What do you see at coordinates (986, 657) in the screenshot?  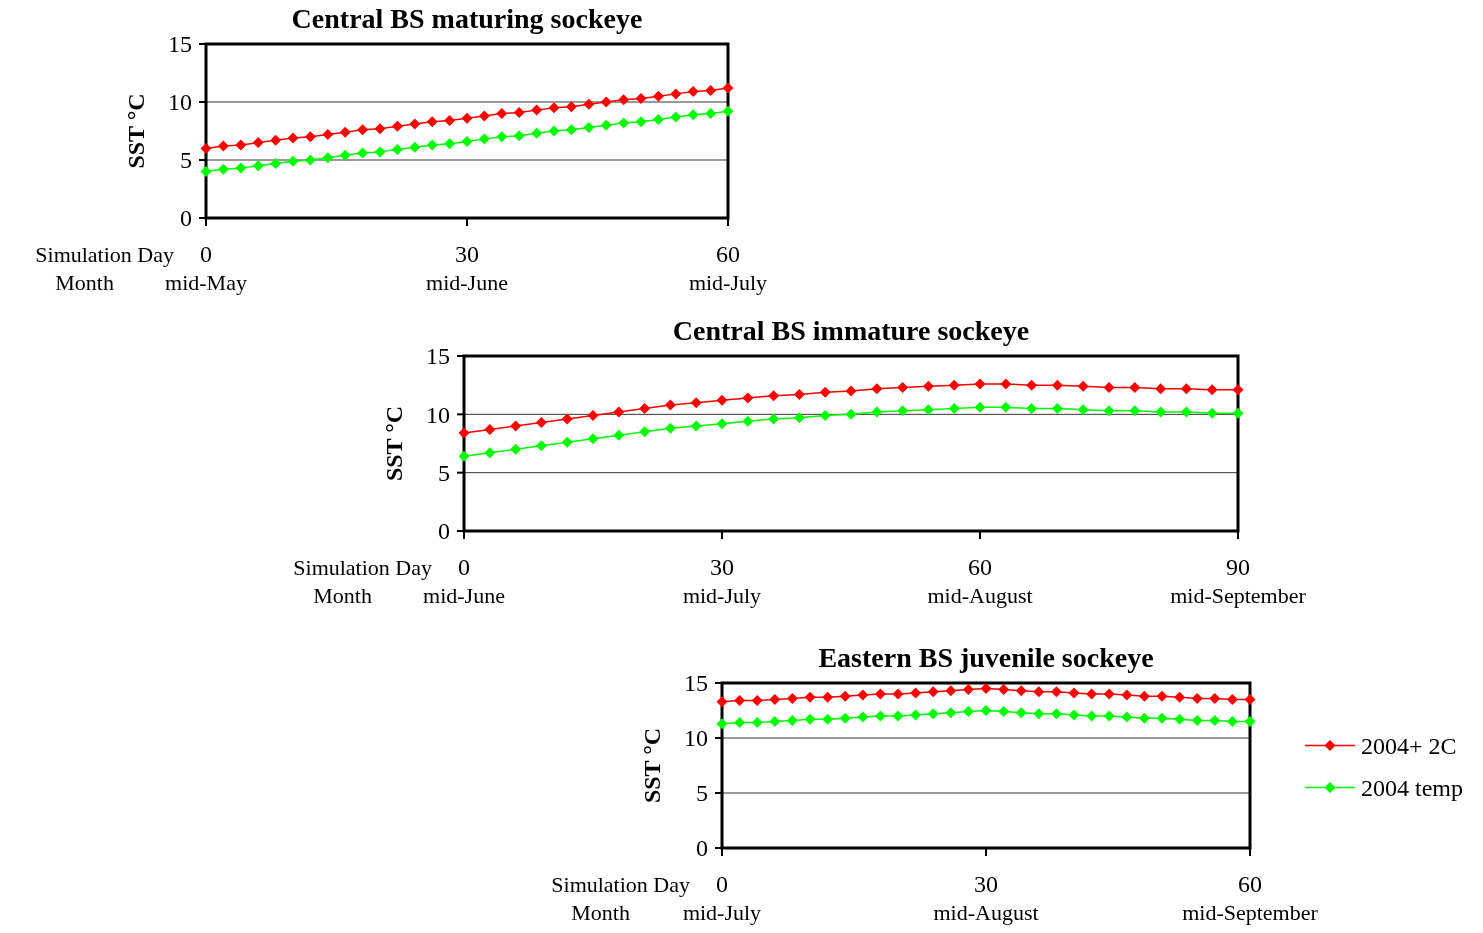 I see `chart-title: Eastern BS juvenile sockeye` at bounding box center [986, 657].